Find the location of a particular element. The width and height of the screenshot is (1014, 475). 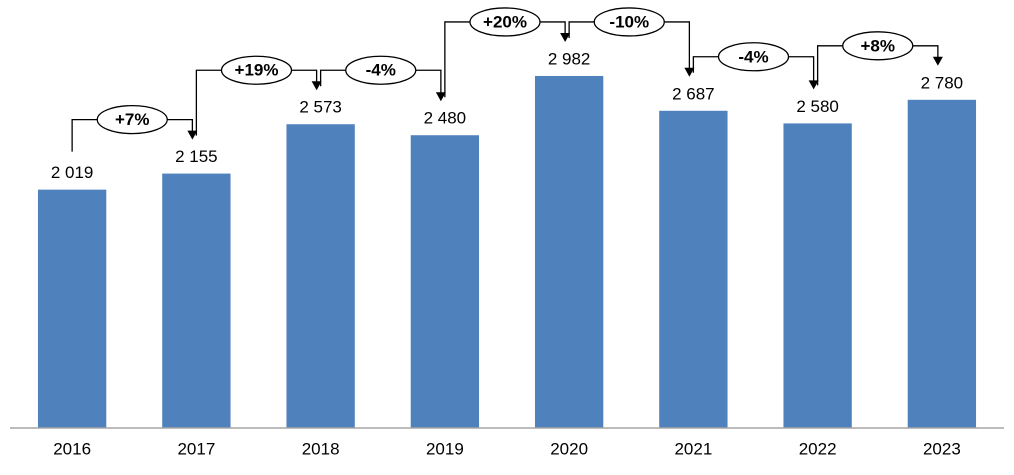

value-label: 2 982 is located at coordinates (569, 58).